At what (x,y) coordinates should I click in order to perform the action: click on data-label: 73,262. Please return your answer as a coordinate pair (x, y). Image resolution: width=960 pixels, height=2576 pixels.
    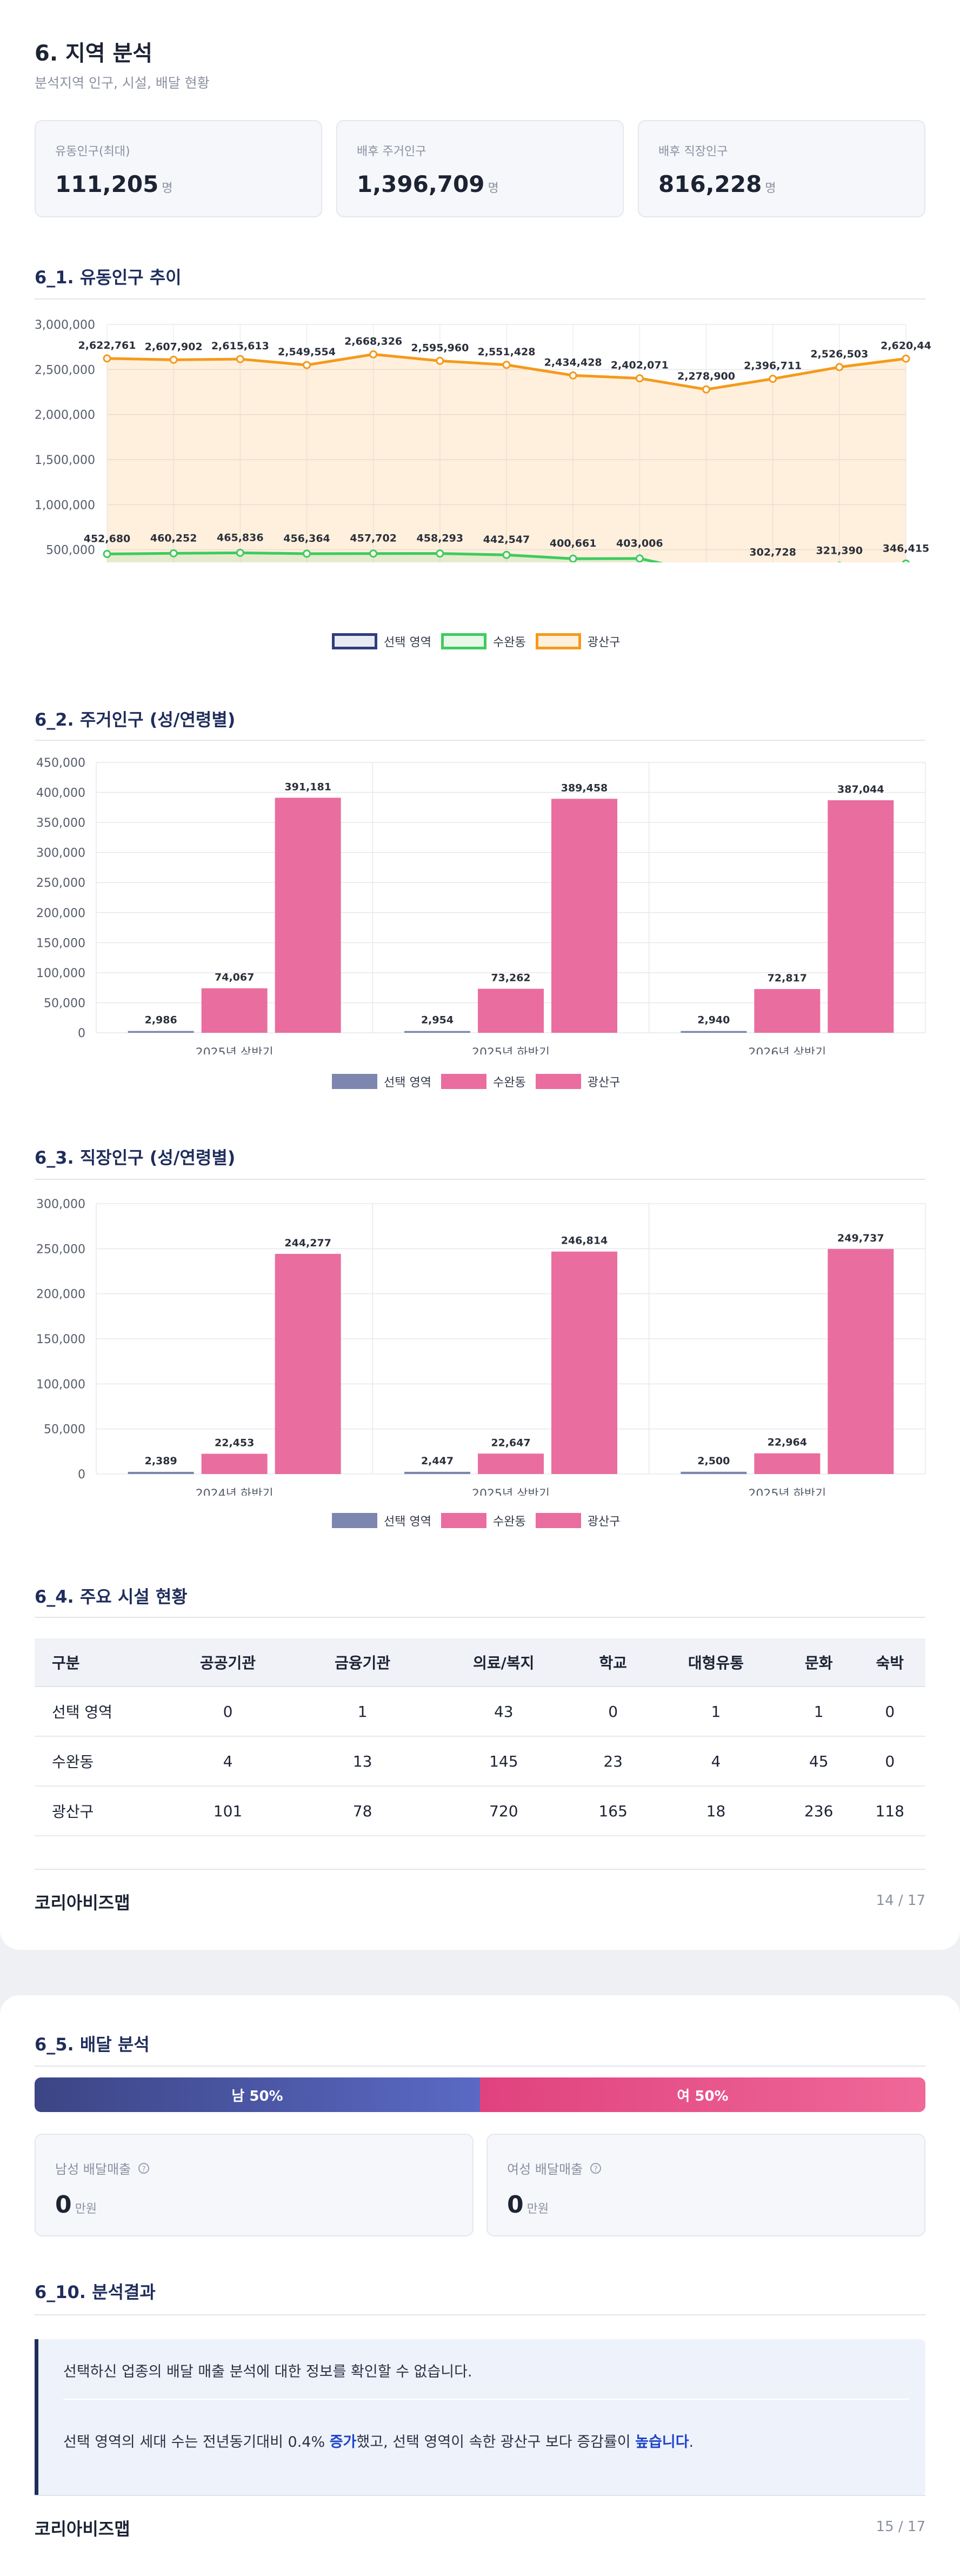
    Looking at the image, I should click on (511, 978).